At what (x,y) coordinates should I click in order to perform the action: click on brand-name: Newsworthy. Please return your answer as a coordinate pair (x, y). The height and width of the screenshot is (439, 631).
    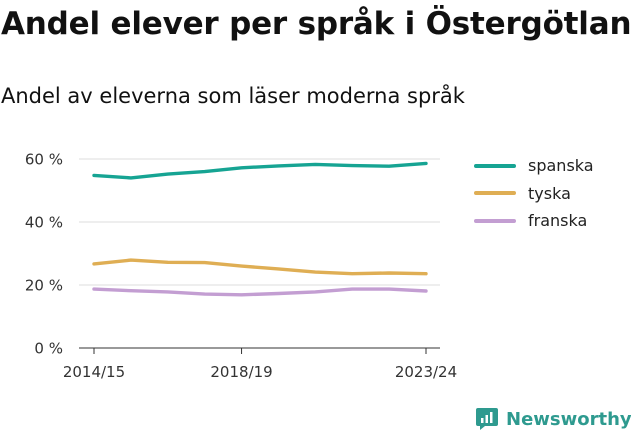
    Looking at the image, I should click on (568, 419).